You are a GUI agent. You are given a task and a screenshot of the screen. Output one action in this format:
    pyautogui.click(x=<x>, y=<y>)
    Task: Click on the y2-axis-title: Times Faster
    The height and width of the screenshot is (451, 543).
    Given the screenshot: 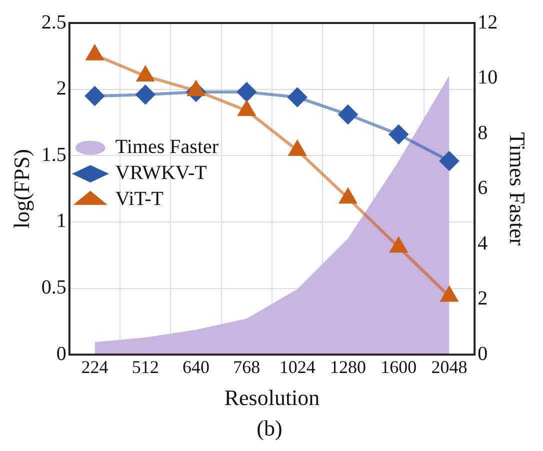 What is the action you would take?
    pyautogui.click(x=517, y=189)
    